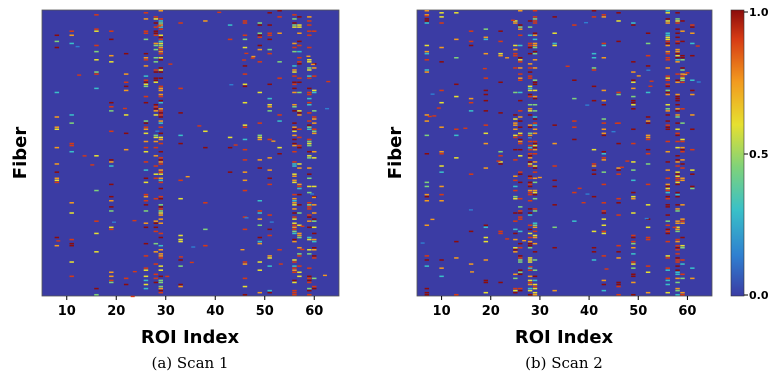  Describe the element at coordinates (749, 154) in the screenshot. I see `colorbar: 1.0 0.5 0.0` at that location.